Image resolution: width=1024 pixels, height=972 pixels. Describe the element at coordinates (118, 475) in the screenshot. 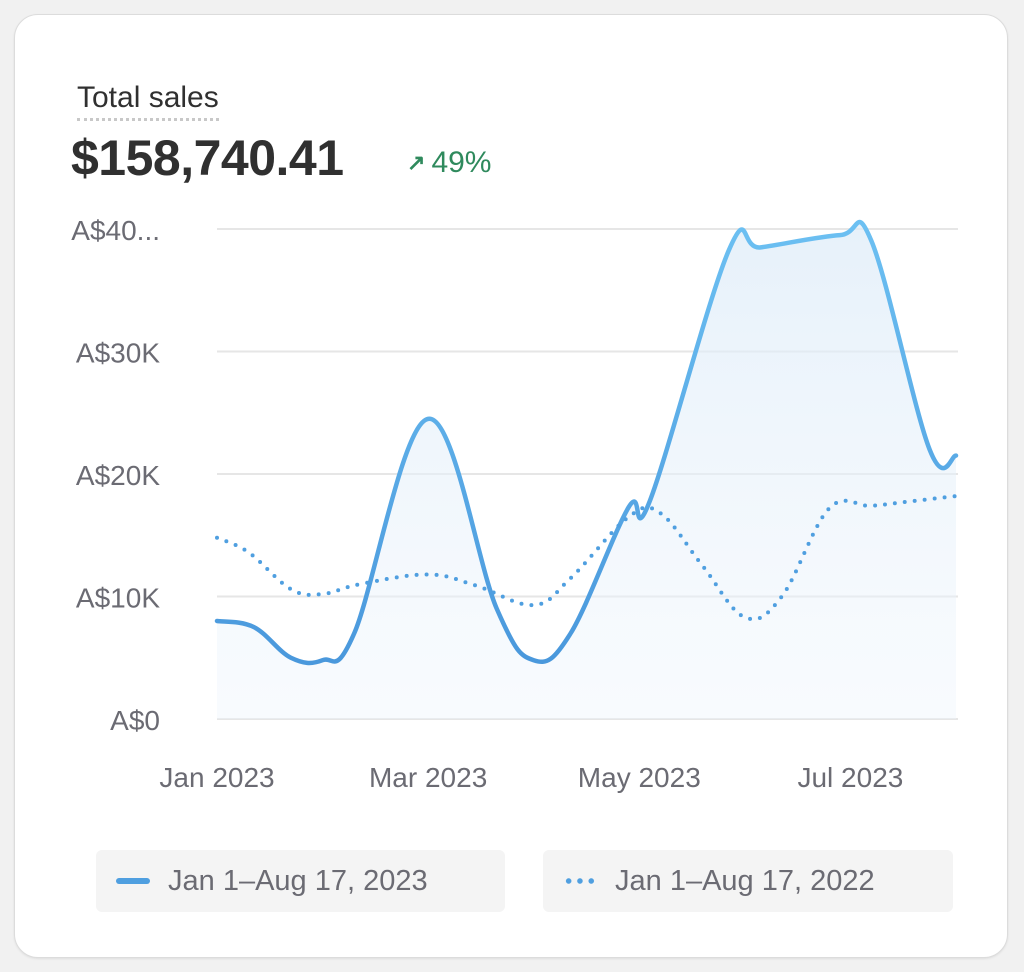

I see `y-tick-label: A$20K` at that location.